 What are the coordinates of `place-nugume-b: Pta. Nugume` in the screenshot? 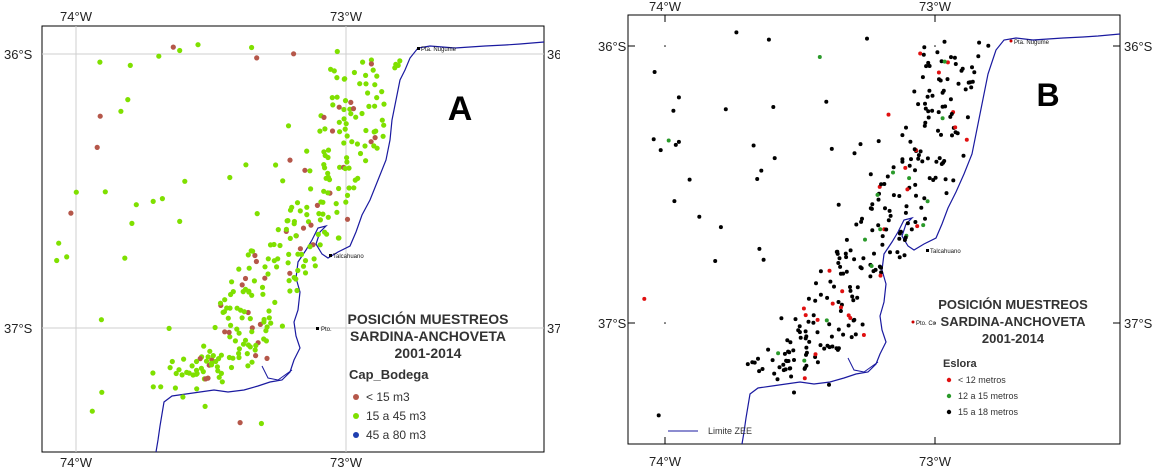 It's located at (1032, 43).